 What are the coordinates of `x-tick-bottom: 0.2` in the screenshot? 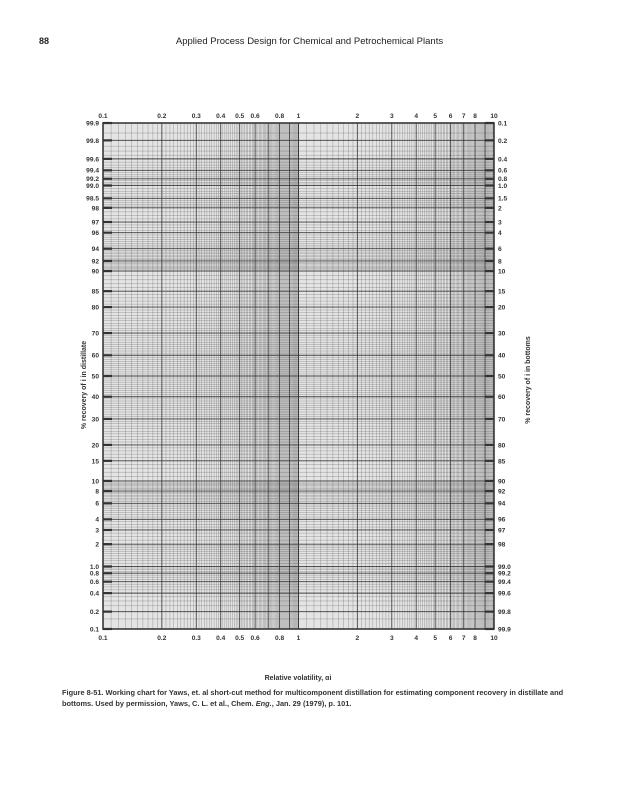 It's located at (161, 638).